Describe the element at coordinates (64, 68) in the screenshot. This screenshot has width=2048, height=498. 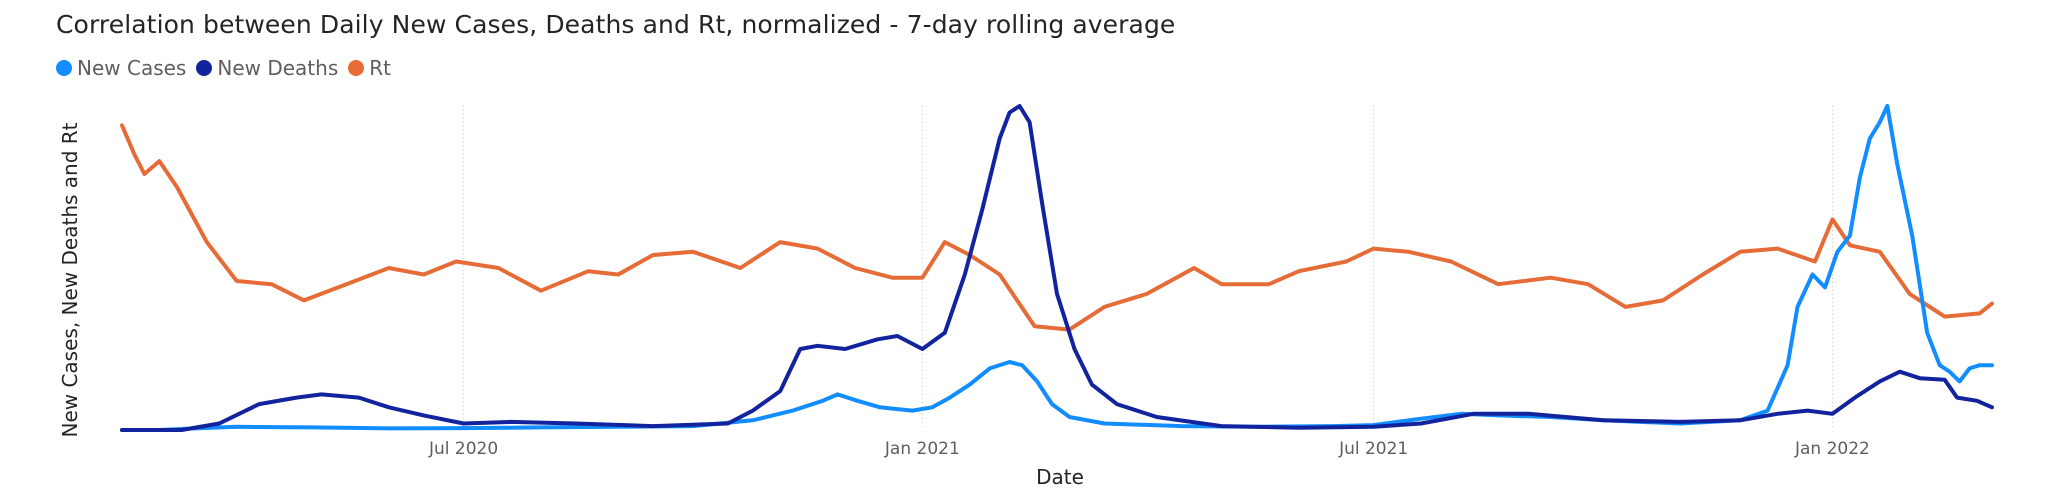
I see `legend-marker-new-cases` at that location.